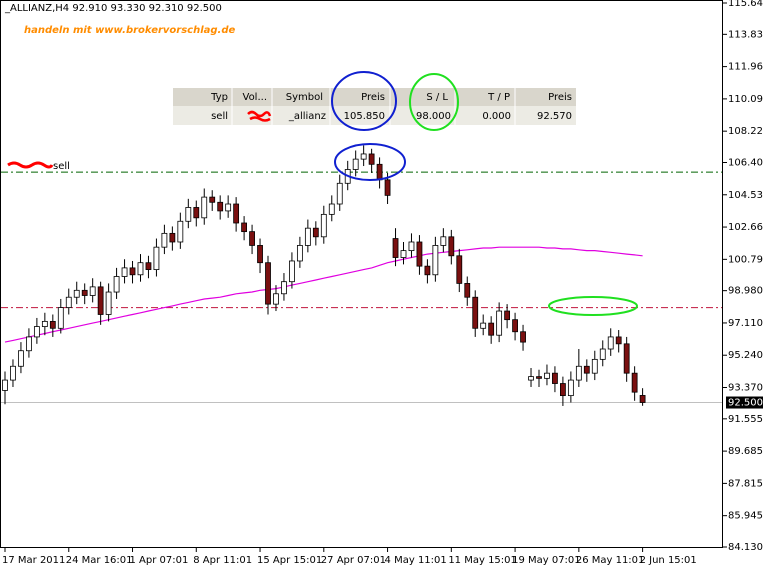 The height and width of the screenshot is (568, 763). What do you see at coordinates (610, 560) in the screenshot?
I see `x-tick-label: 26 May 11:01` at bounding box center [610, 560].